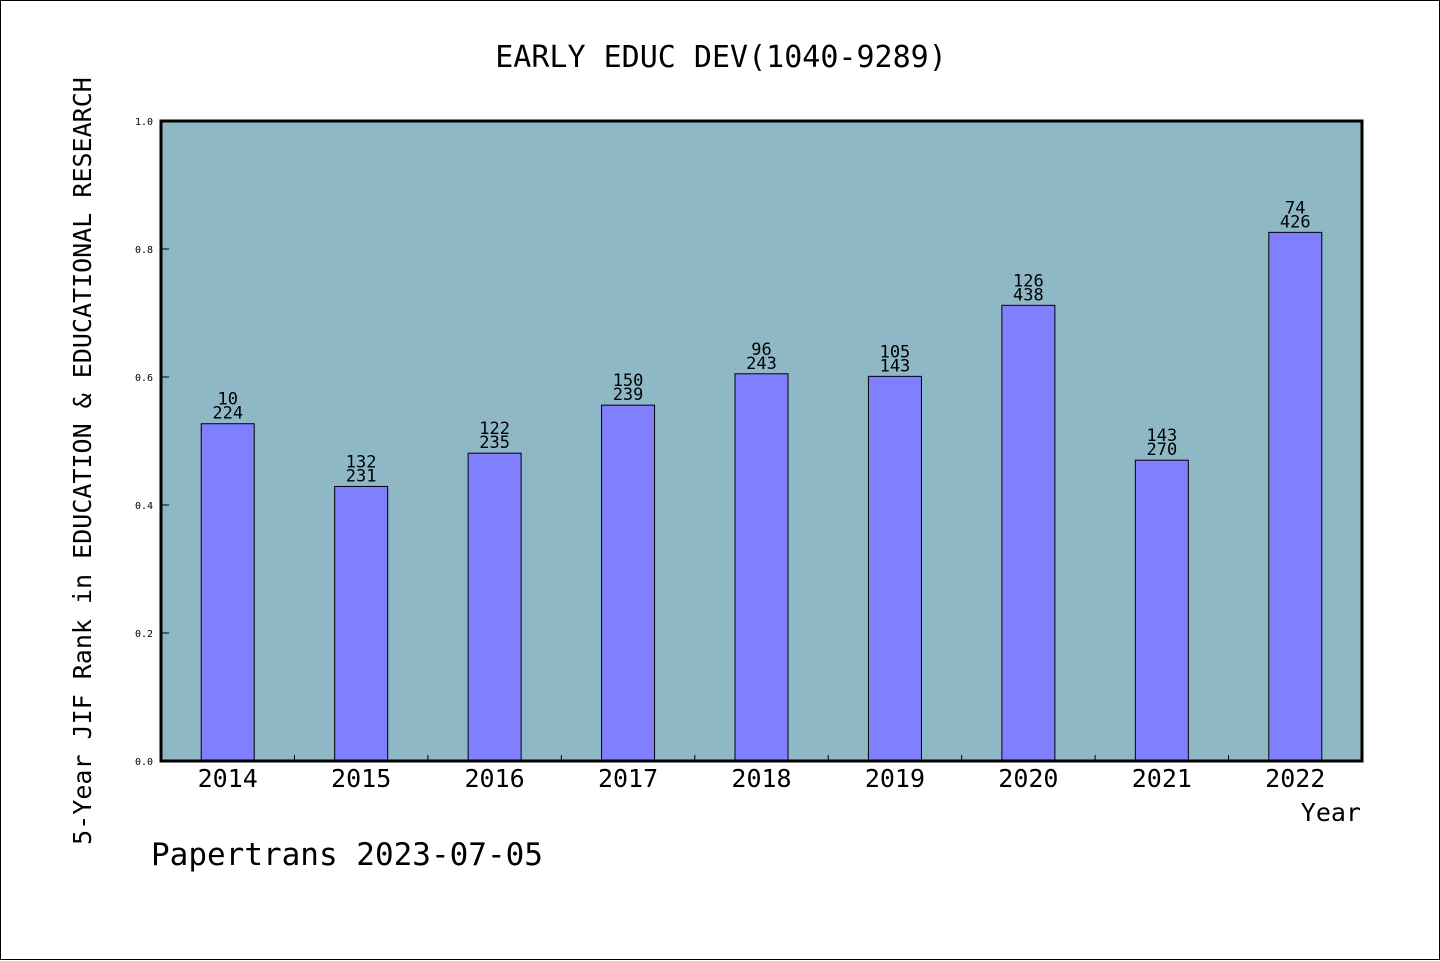  I want to click on x-tick-label: 2018, so click(761, 778).